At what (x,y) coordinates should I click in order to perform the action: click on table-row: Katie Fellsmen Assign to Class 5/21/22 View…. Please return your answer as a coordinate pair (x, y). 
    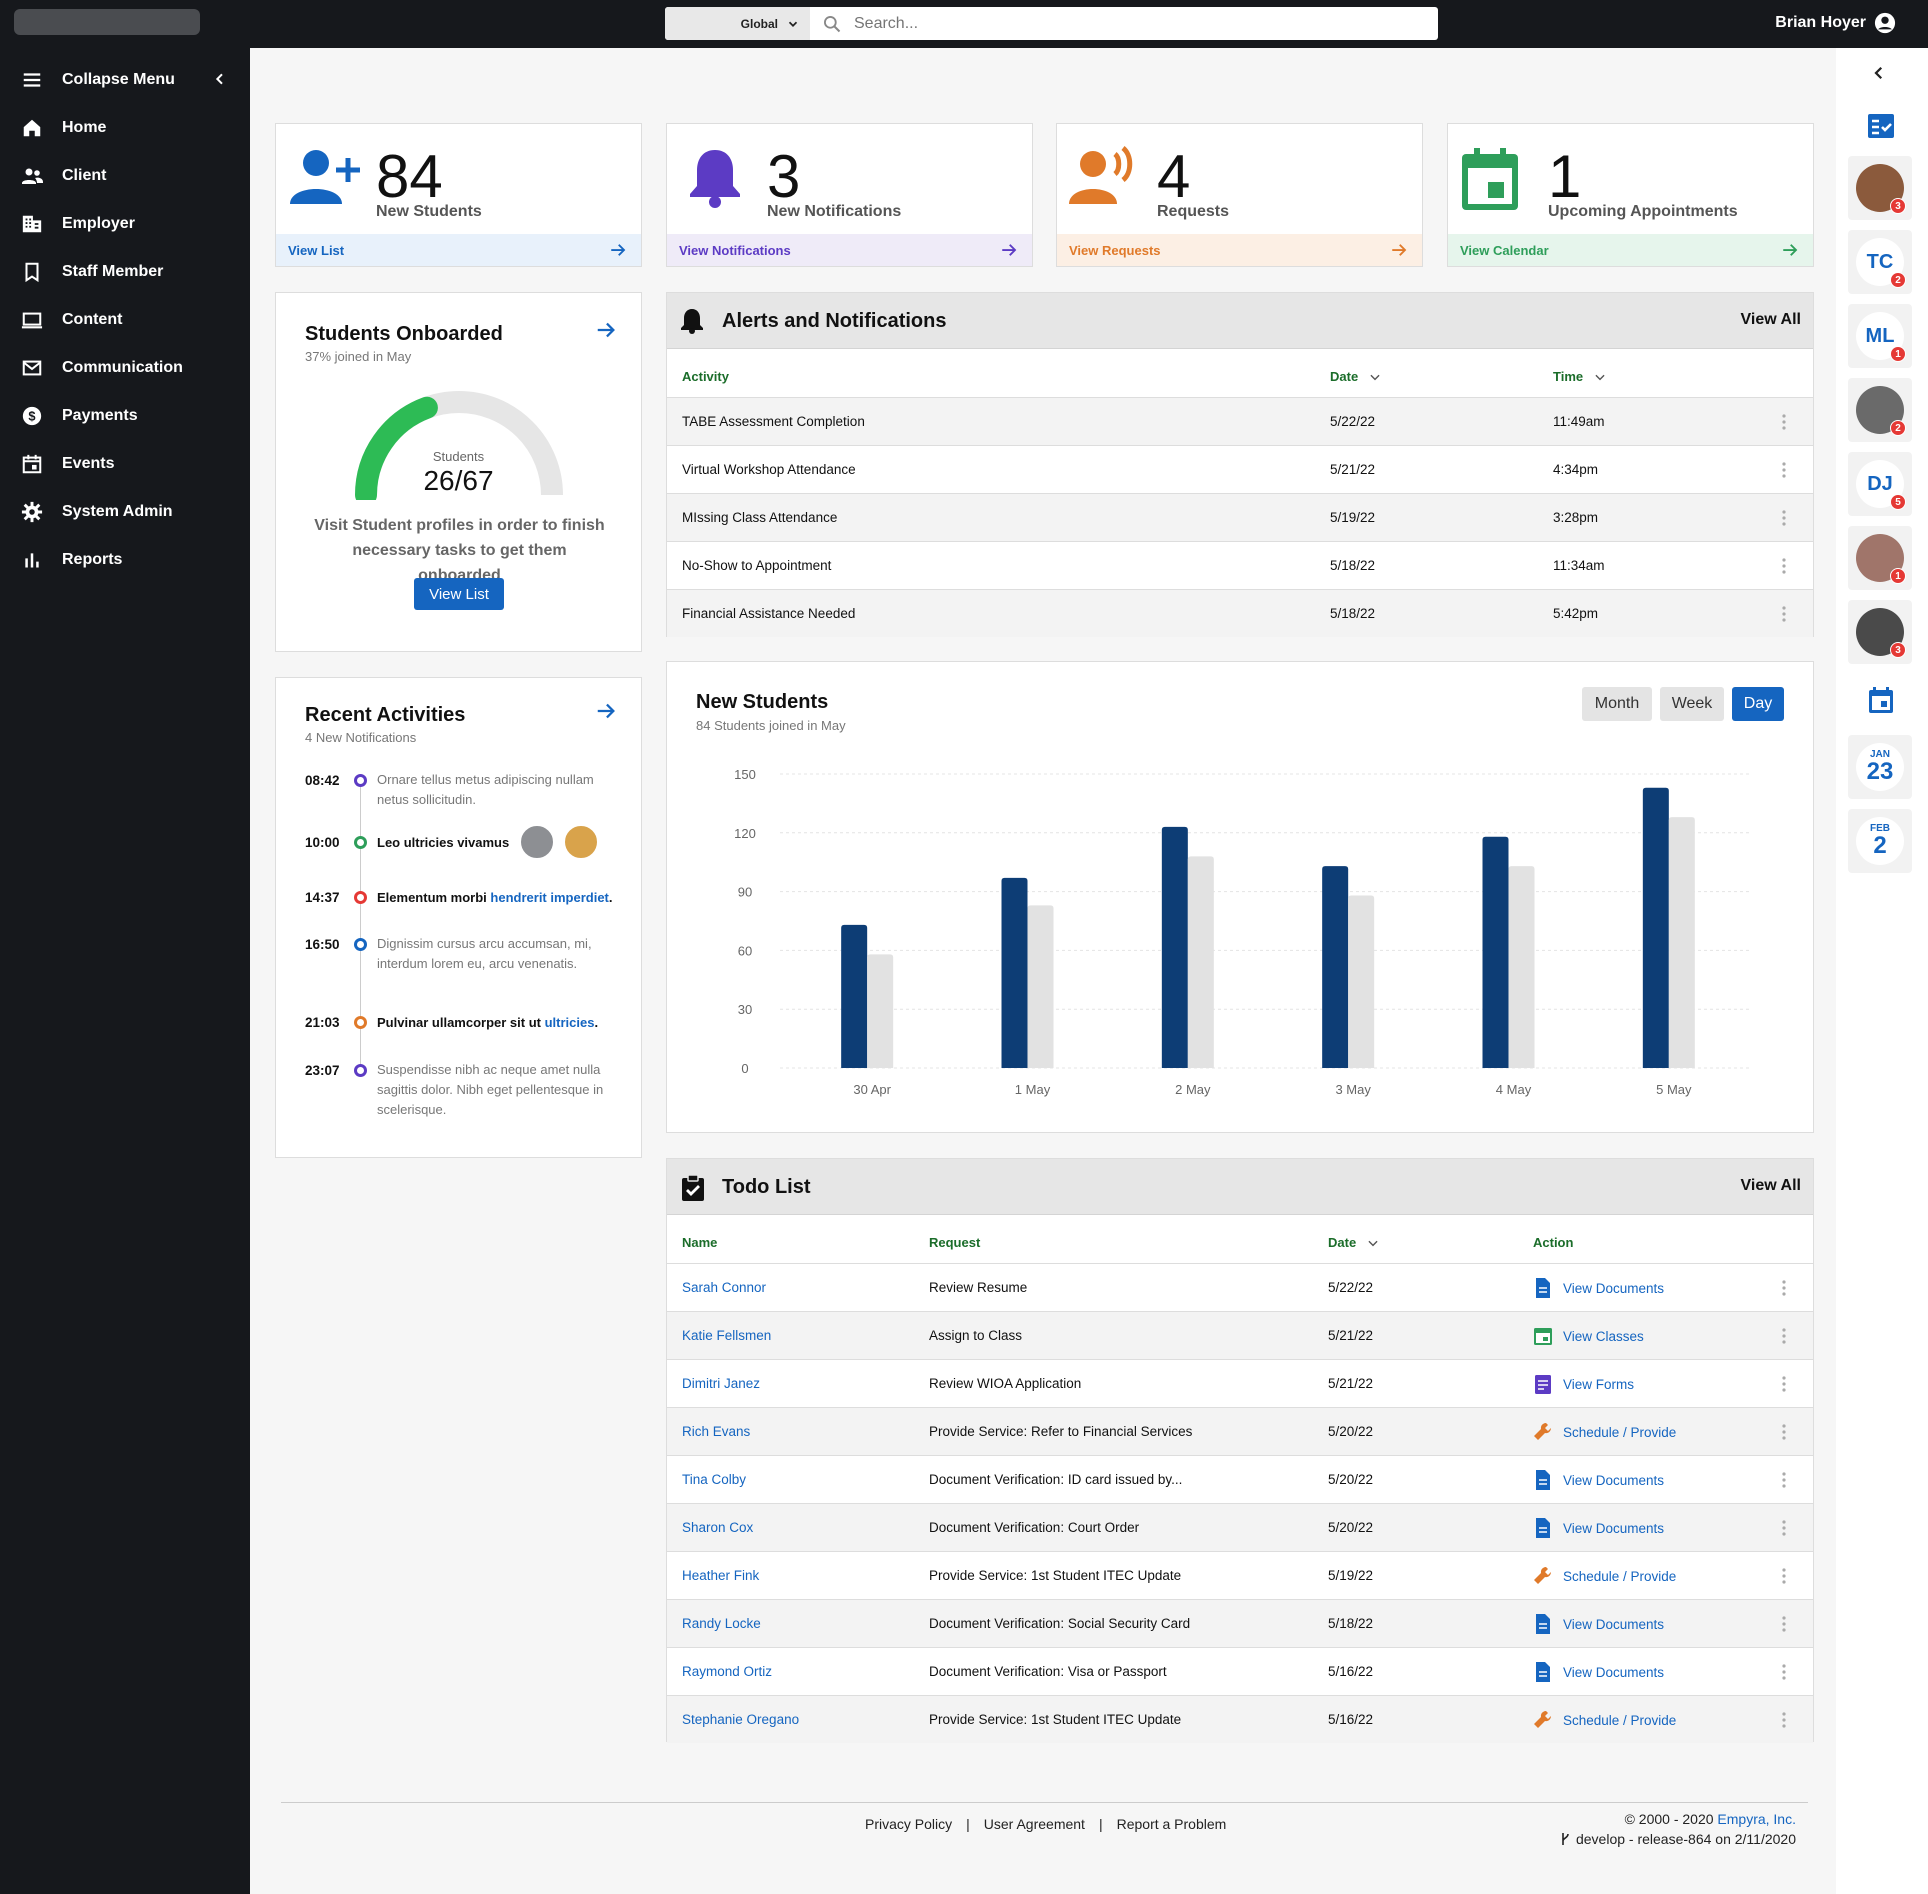
    Looking at the image, I should click on (1240, 1335).